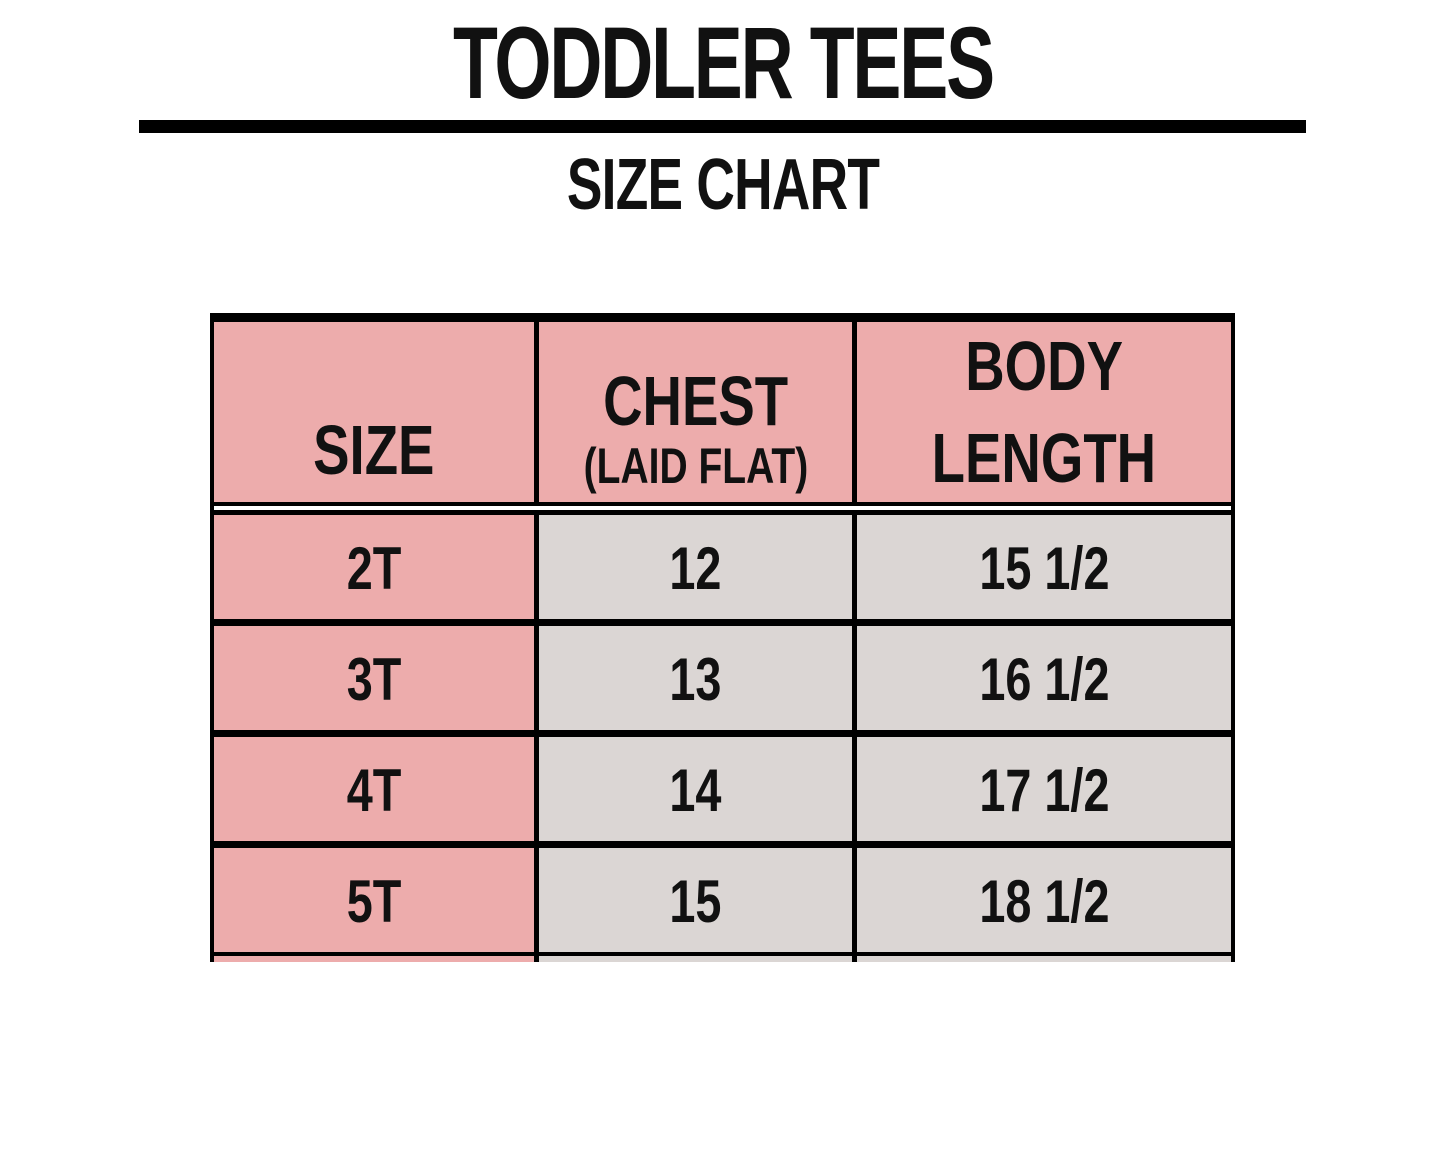 This screenshot has height=1174, width=1445. What do you see at coordinates (1044, 365) in the screenshot?
I see `header-label-body-line1: BODY` at bounding box center [1044, 365].